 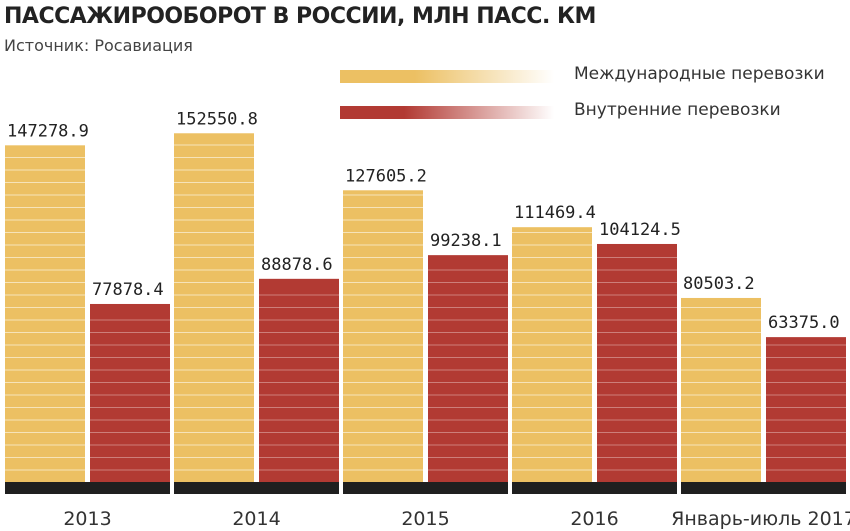 What do you see at coordinates (447, 76) in the screenshot?
I see `legend-swatch-international` at bounding box center [447, 76].